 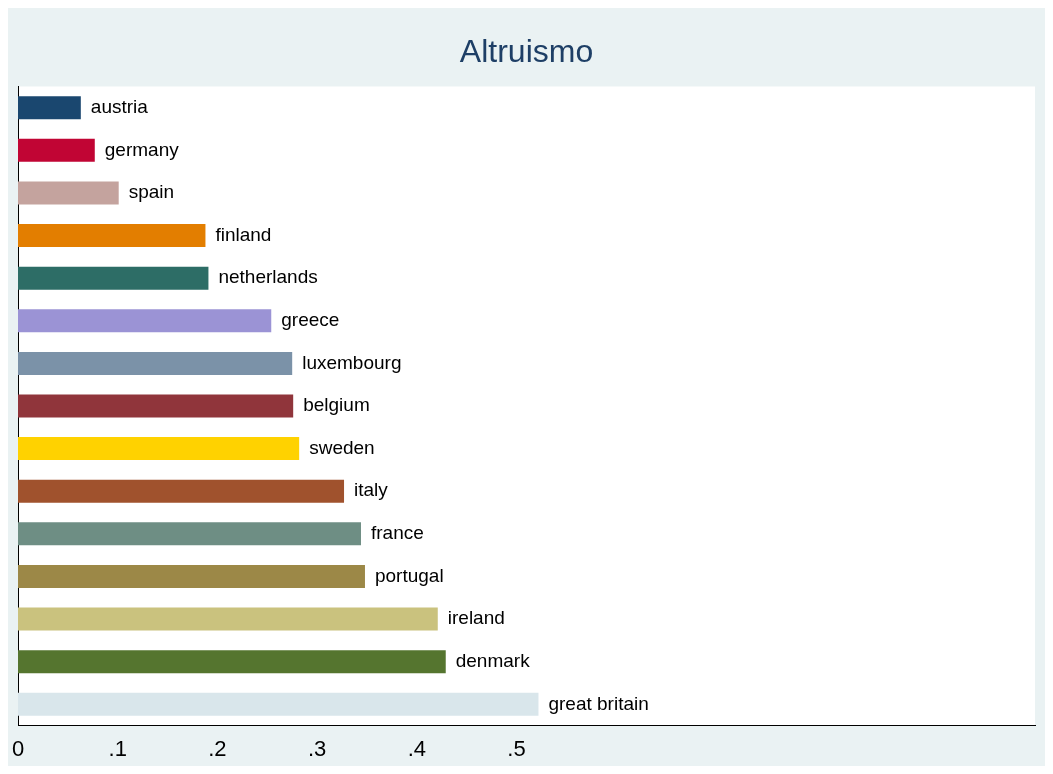 What do you see at coordinates (18, 748) in the screenshot?
I see `x-tick-label: 0` at bounding box center [18, 748].